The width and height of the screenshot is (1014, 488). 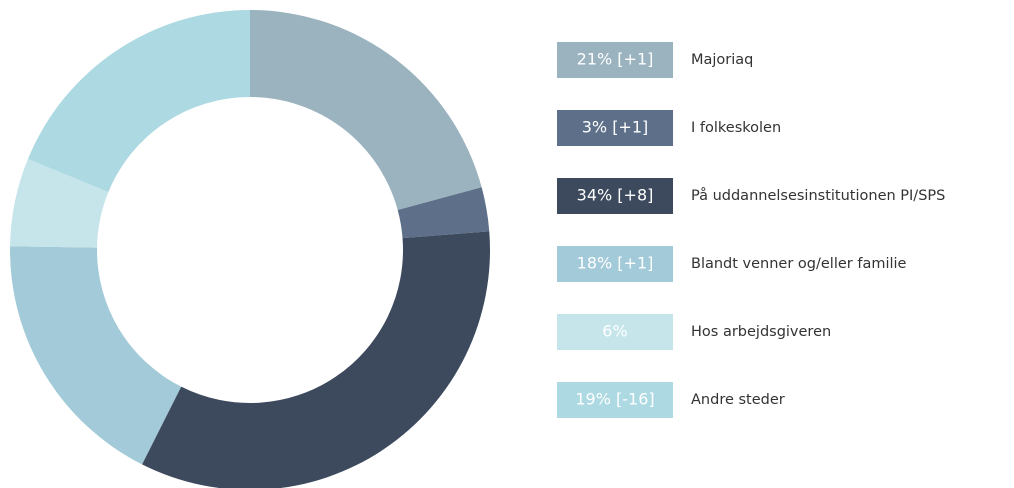 I want to click on legend-label: På uddannelsesinstitutionen PI/SPS, so click(x=818, y=195).